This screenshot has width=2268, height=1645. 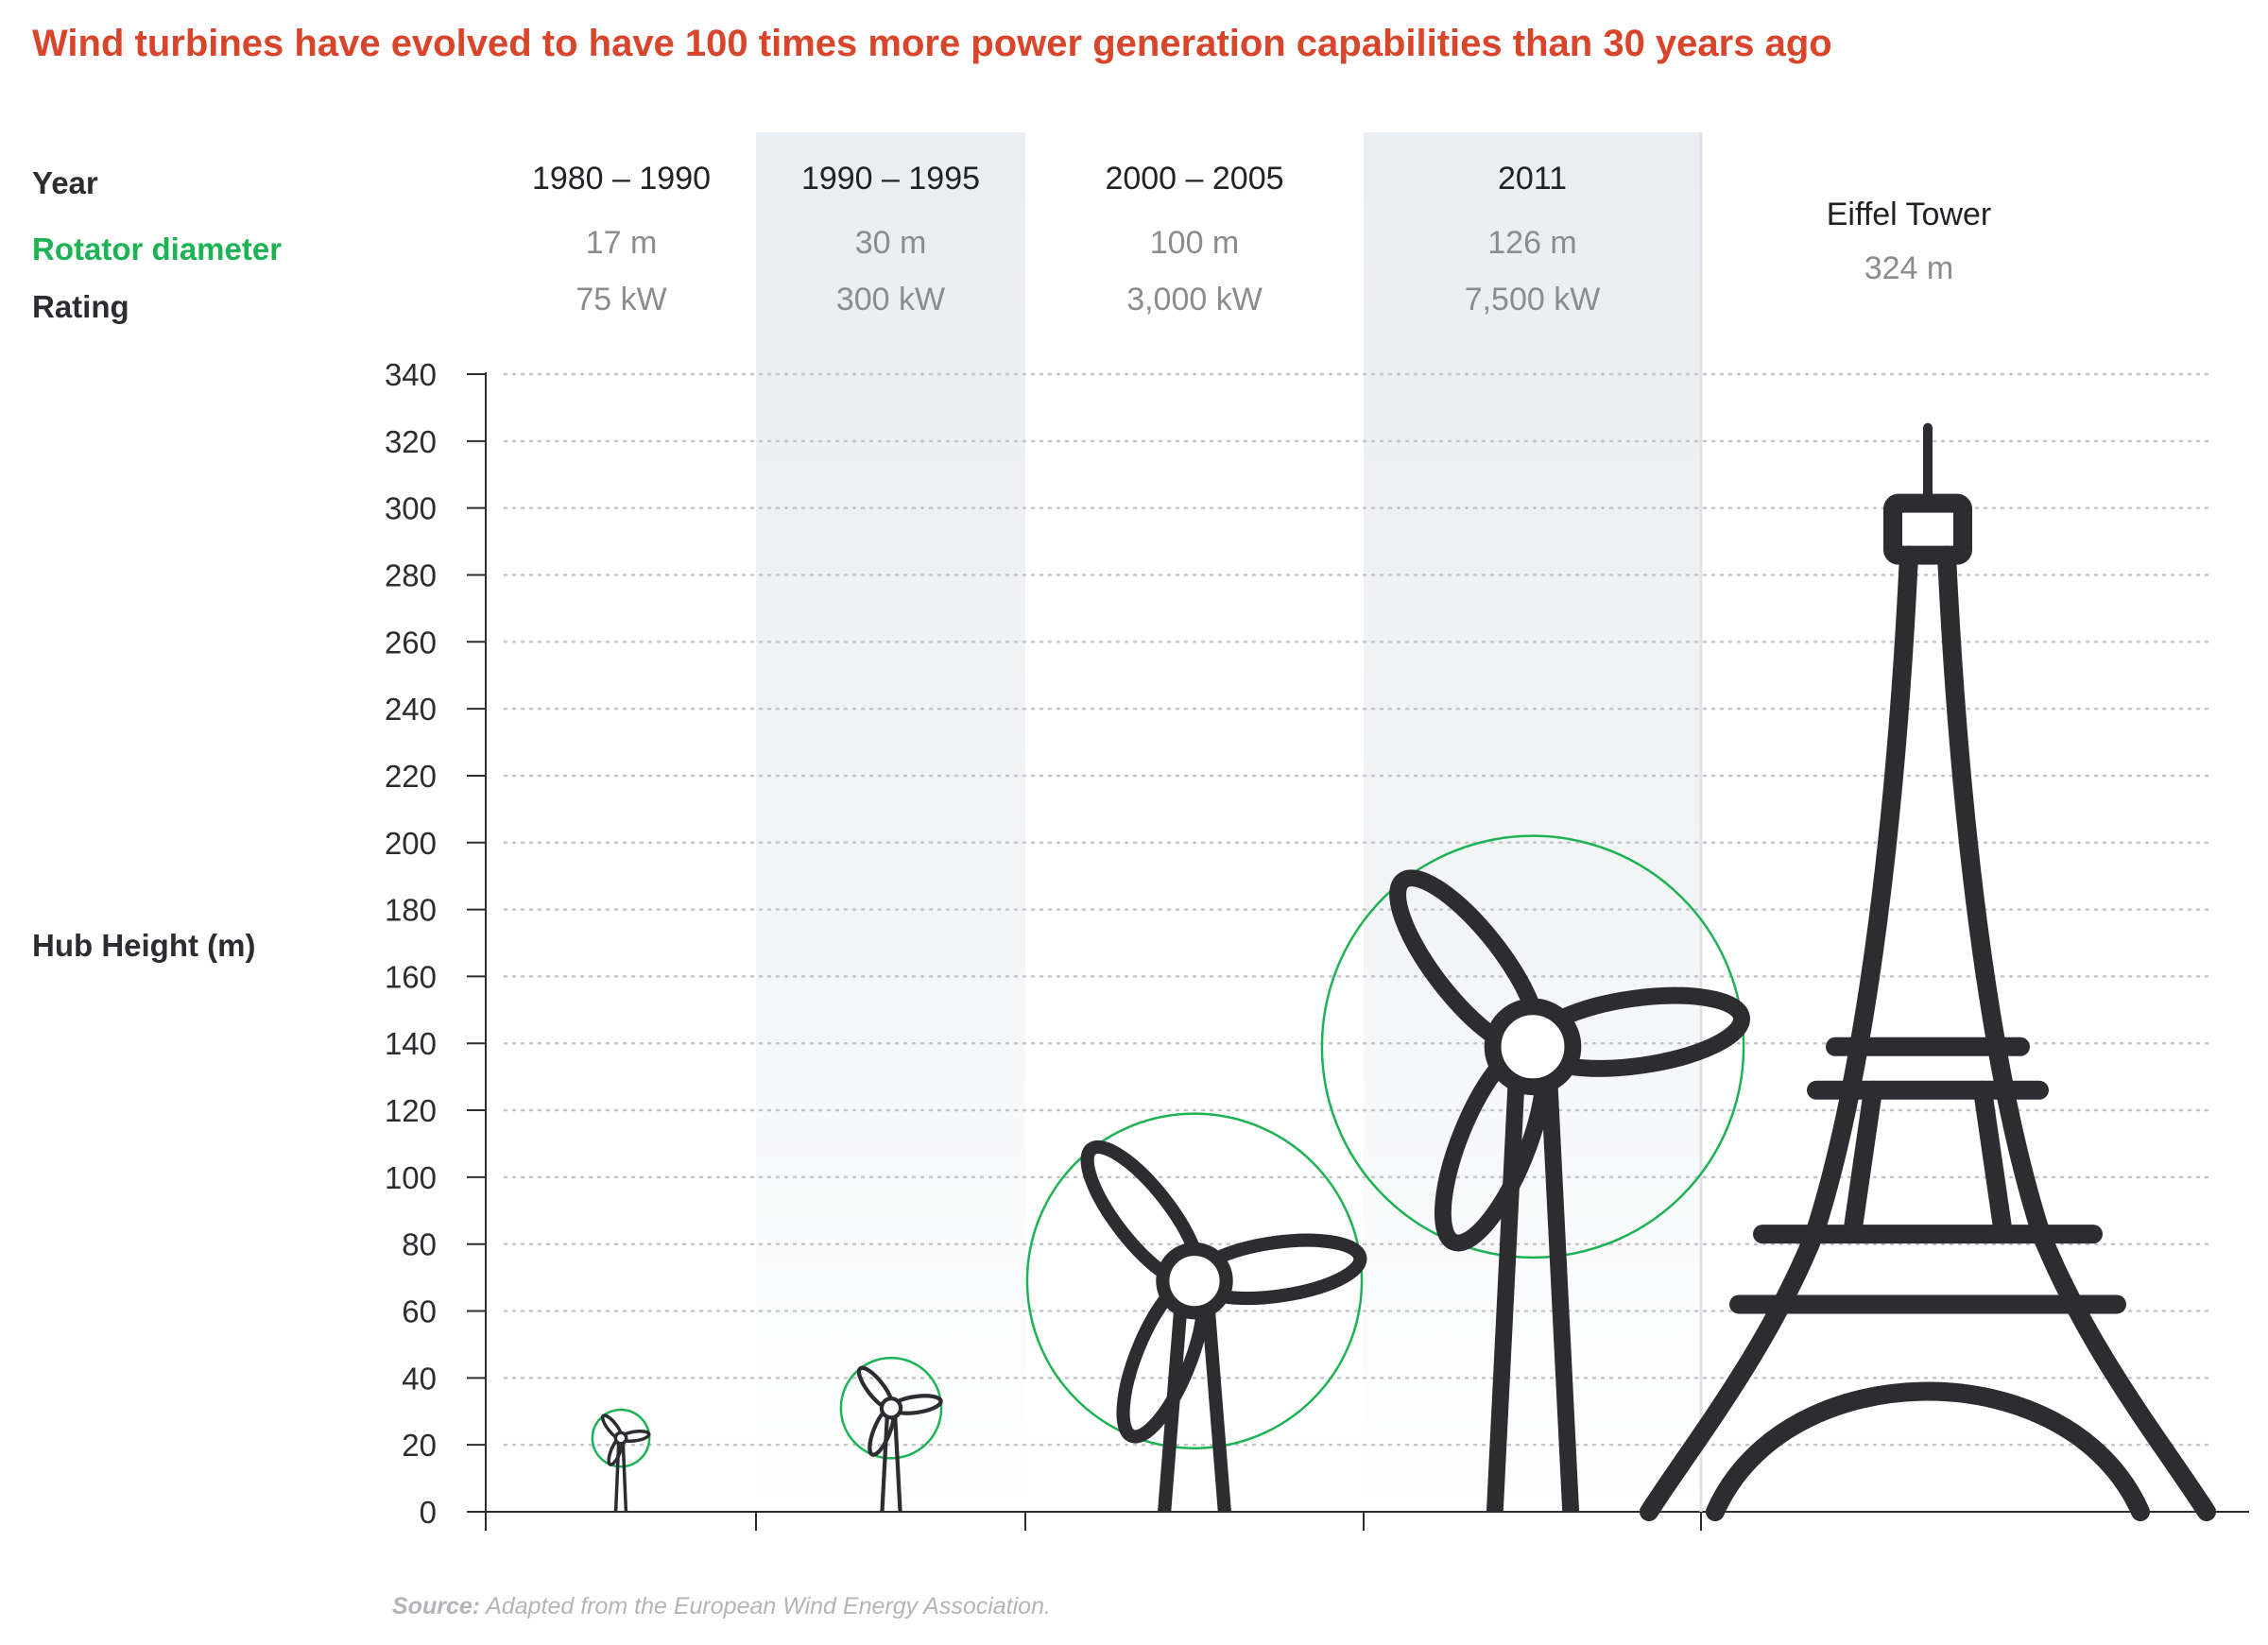 What do you see at coordinates (411, 777) in the screenshot?
I see `y-tick-label: 220` at bounding box center [411, 777].